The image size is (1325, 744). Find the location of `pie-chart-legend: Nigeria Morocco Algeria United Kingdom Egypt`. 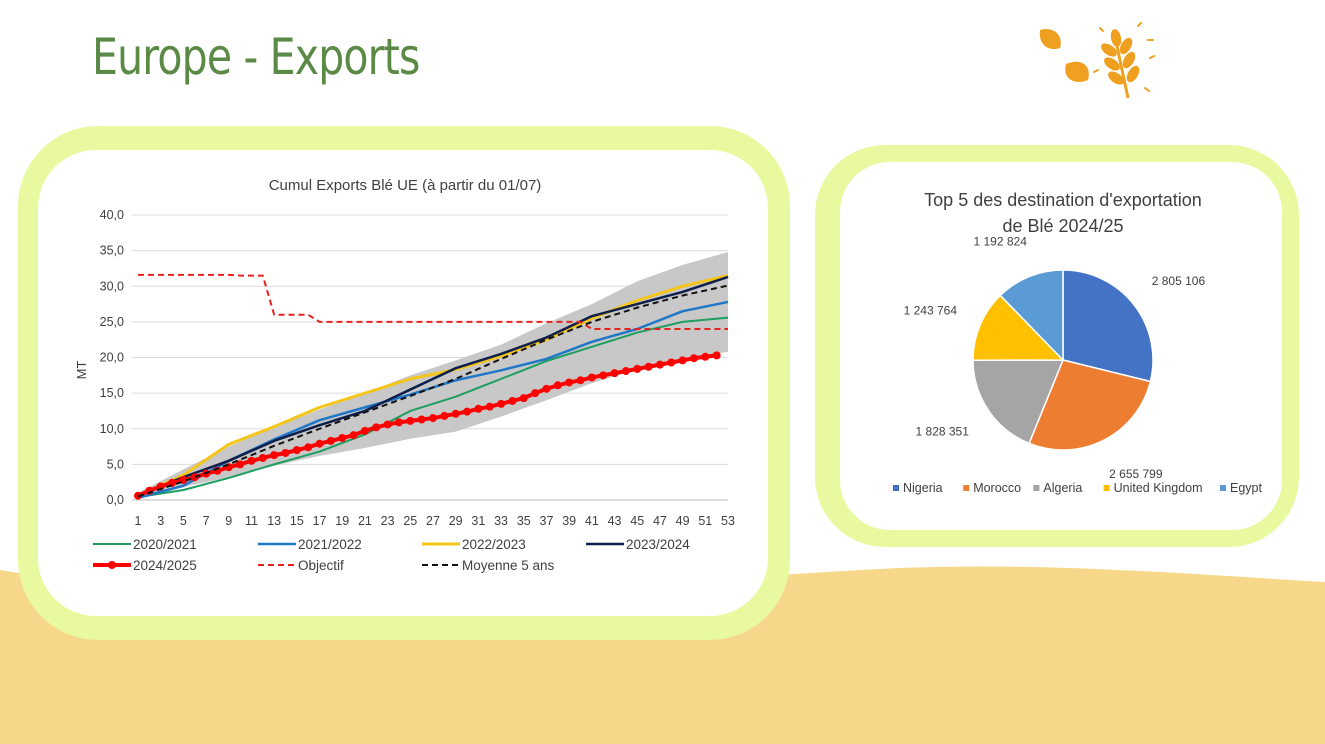

pie-chart-legend: Nigeria Morocco Algeria United Kingdom Egypt is located at coordinates (1077, 488).